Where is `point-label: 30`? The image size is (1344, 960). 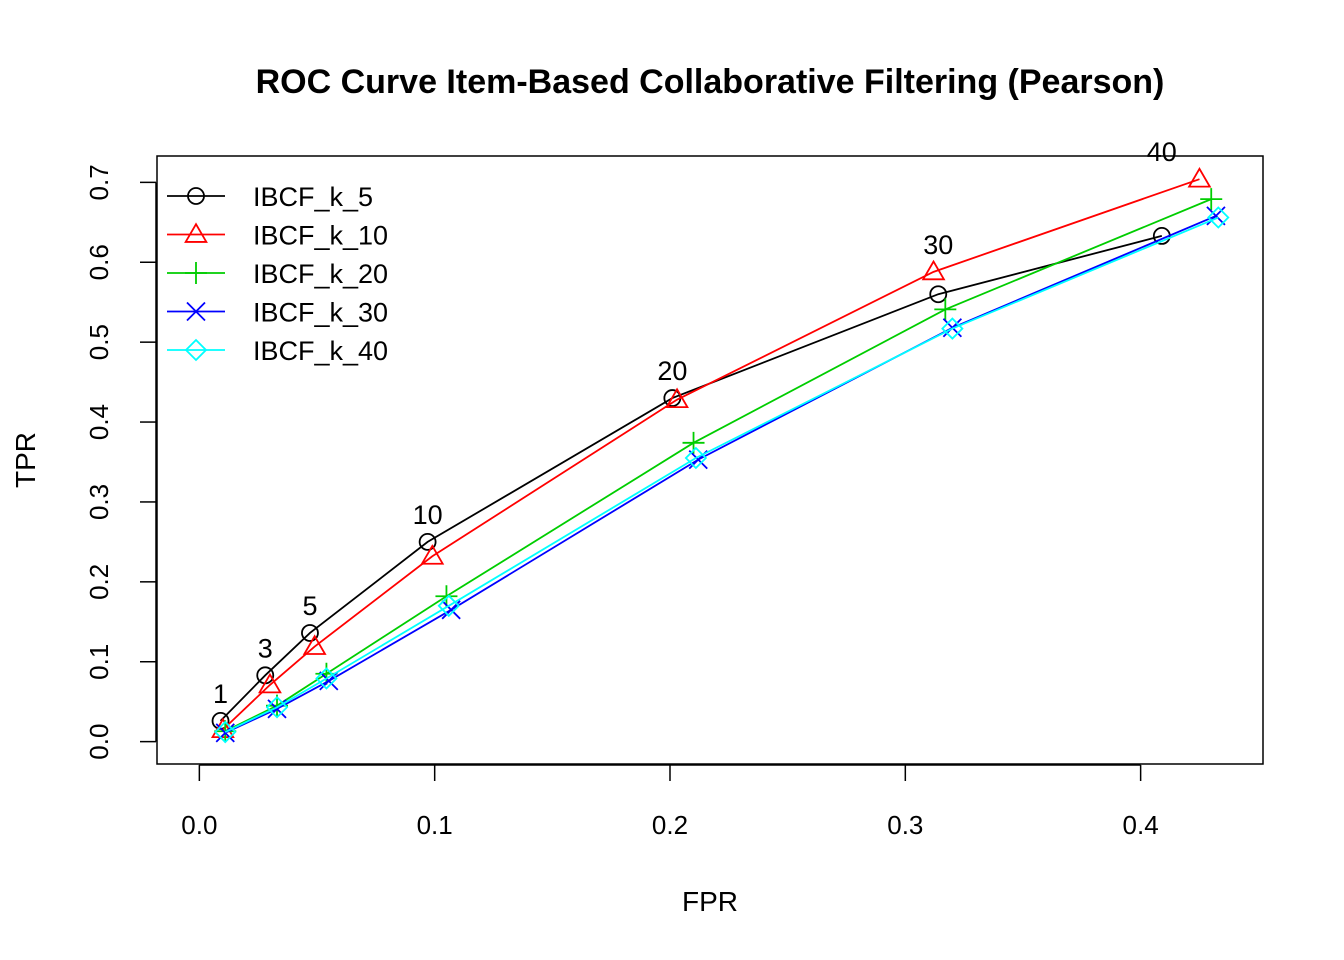 point-label: 30 is located at coordinates (938, 245).